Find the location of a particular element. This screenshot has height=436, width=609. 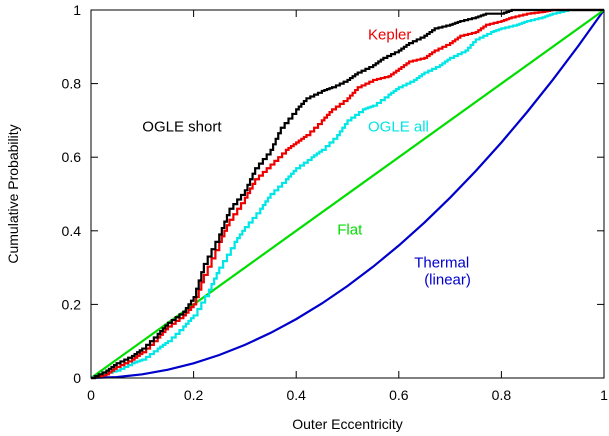

x-axis-label: Outer Eccentricity is located at coordinates (347, 424).